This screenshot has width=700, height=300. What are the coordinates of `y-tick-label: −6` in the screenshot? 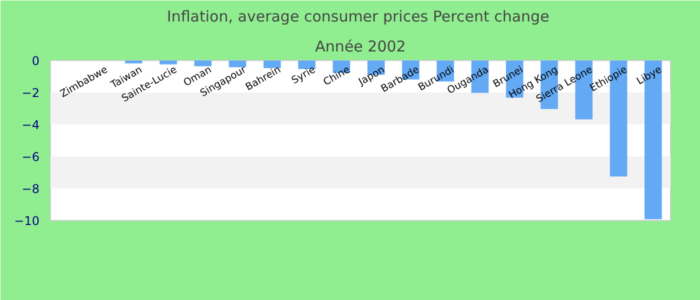 It's located at (31, 157).